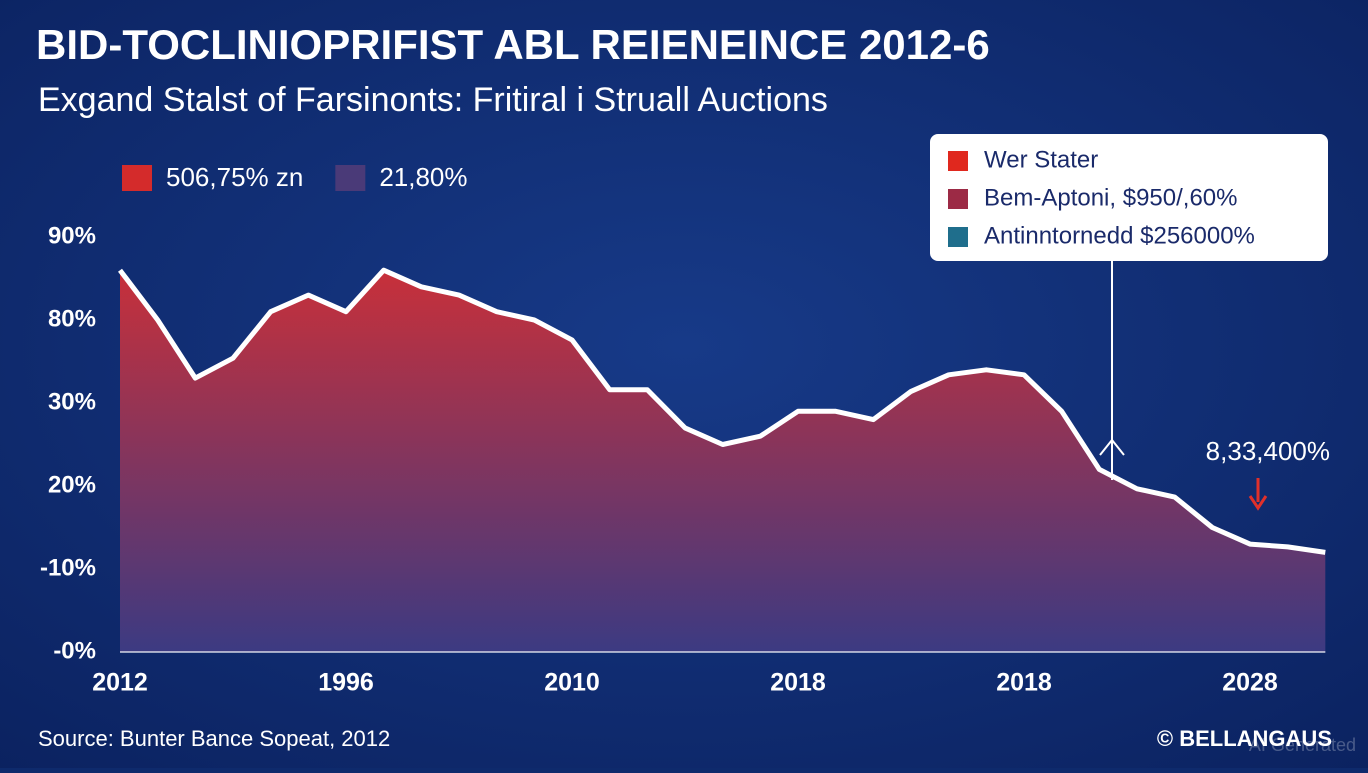 This screenshot has width=1368, height=773. Describe the element at coordinates (572, 683) in the screenshot. I see `x-tick-label: 2010` at that location.